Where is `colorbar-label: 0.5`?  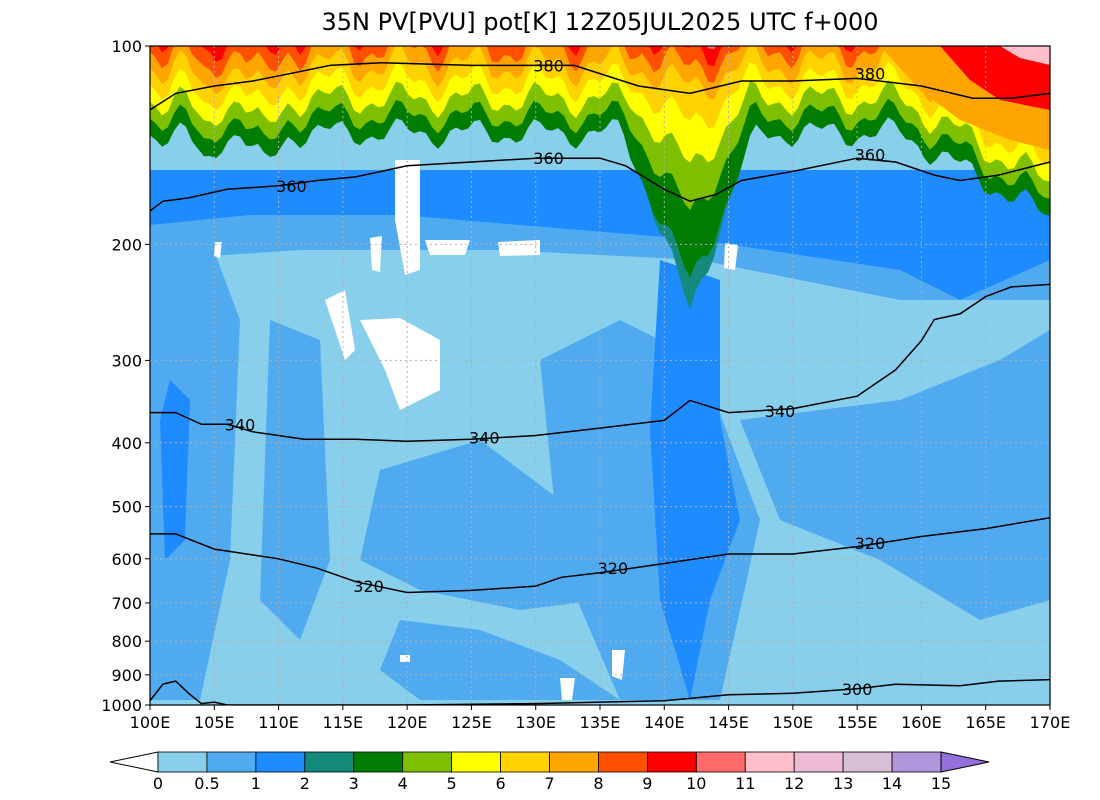
colorbar-label: 0.5 is located at coordinates (206, 783).